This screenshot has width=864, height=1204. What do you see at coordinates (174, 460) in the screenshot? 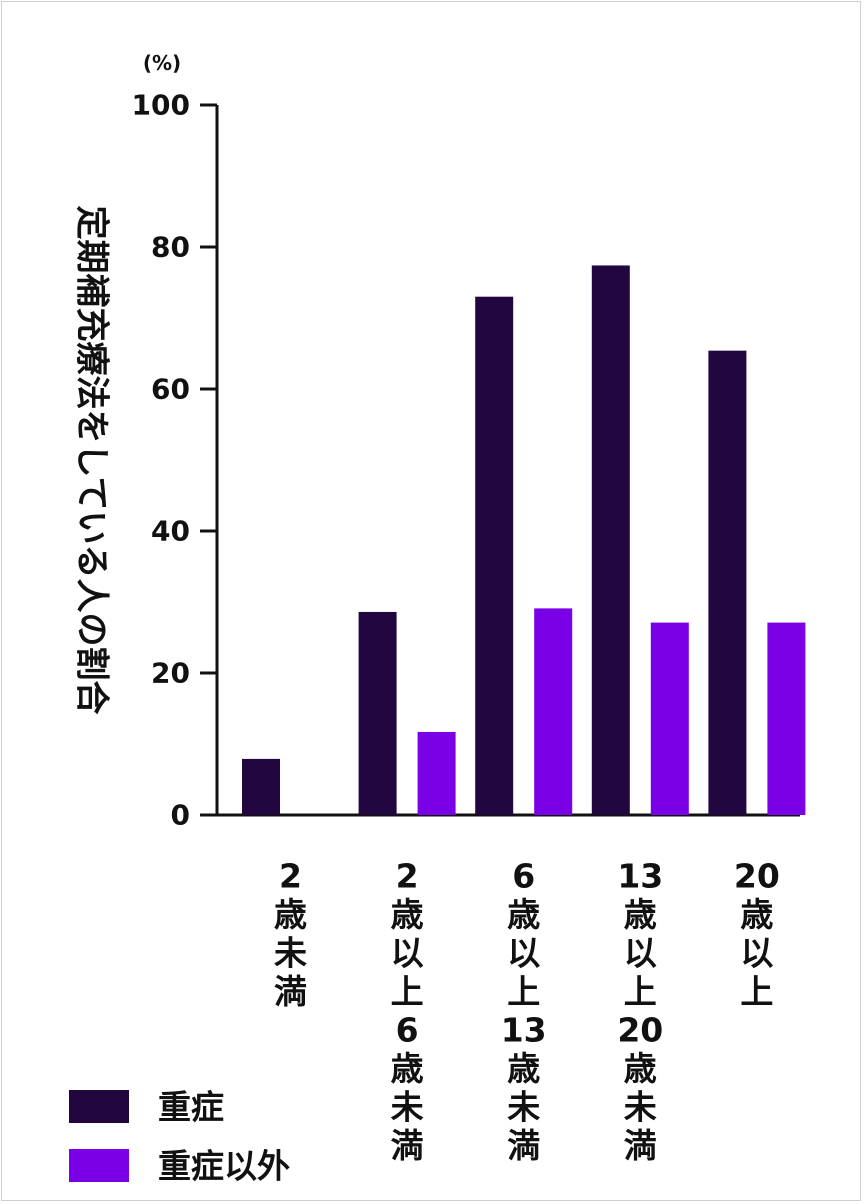
I see `y-ticks: 0 20 40 60 80 100` at bounding box center [174, 460].